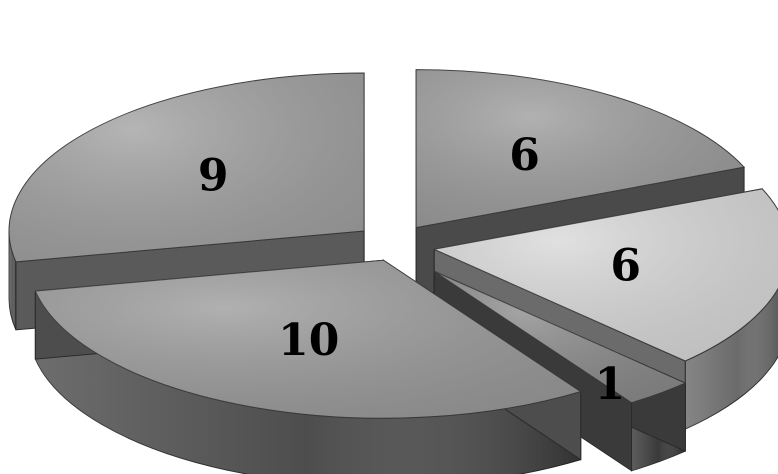  Describe the element at coordinates (308, 340) in the screenshot. I see `slice-value-label-4: 10` at that location.